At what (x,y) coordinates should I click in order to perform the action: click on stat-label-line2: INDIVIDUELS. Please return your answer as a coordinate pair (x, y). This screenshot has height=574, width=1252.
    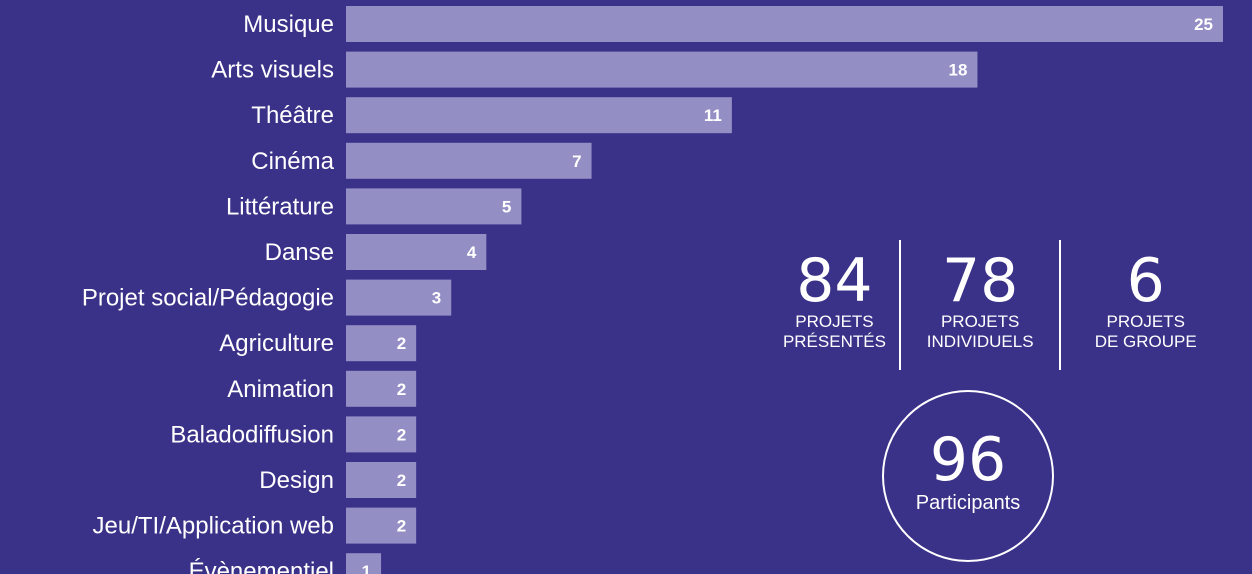
    Looking at the image, I should click on (980, 341).